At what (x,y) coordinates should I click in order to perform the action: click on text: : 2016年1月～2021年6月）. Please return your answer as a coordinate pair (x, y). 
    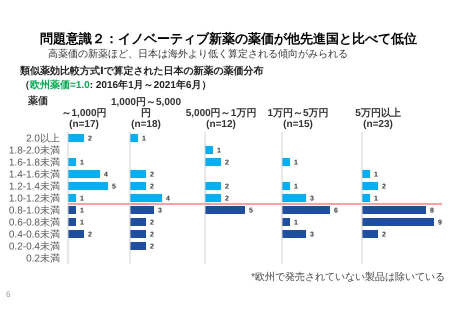
    Looking at the image, I should click on (151, 85).